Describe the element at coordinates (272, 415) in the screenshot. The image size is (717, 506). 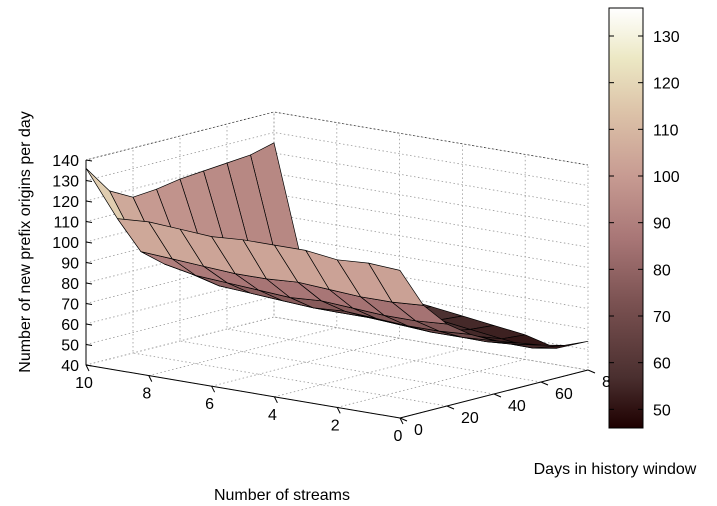
I see `x-tick-label: 4` at that location.